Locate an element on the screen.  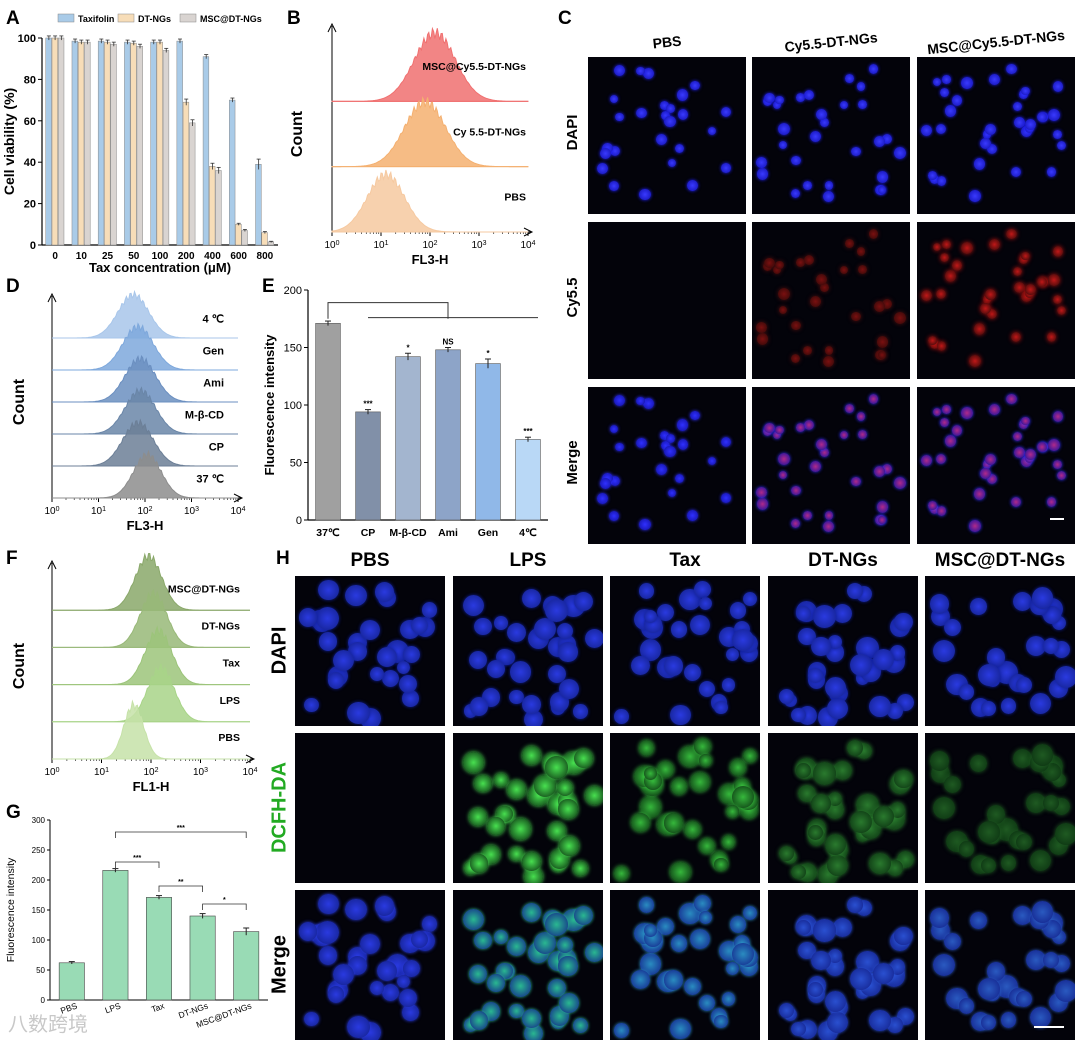
x-tick-label: 10² is located at coordinates (144, 512).